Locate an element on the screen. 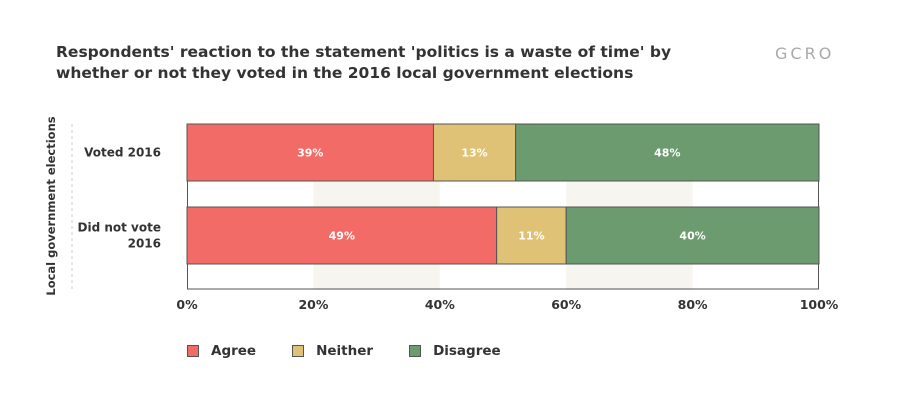  x-tick-label: 100% is located at coordinates (819, 304).